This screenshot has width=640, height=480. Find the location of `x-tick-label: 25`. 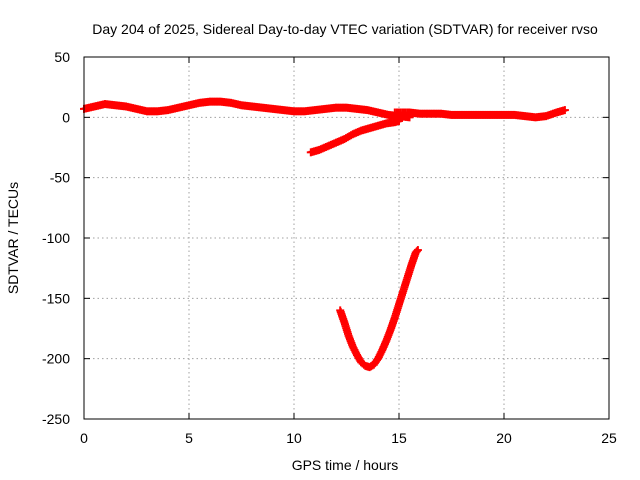

x-tick-label: 25 is located at coordinates (609, 438).